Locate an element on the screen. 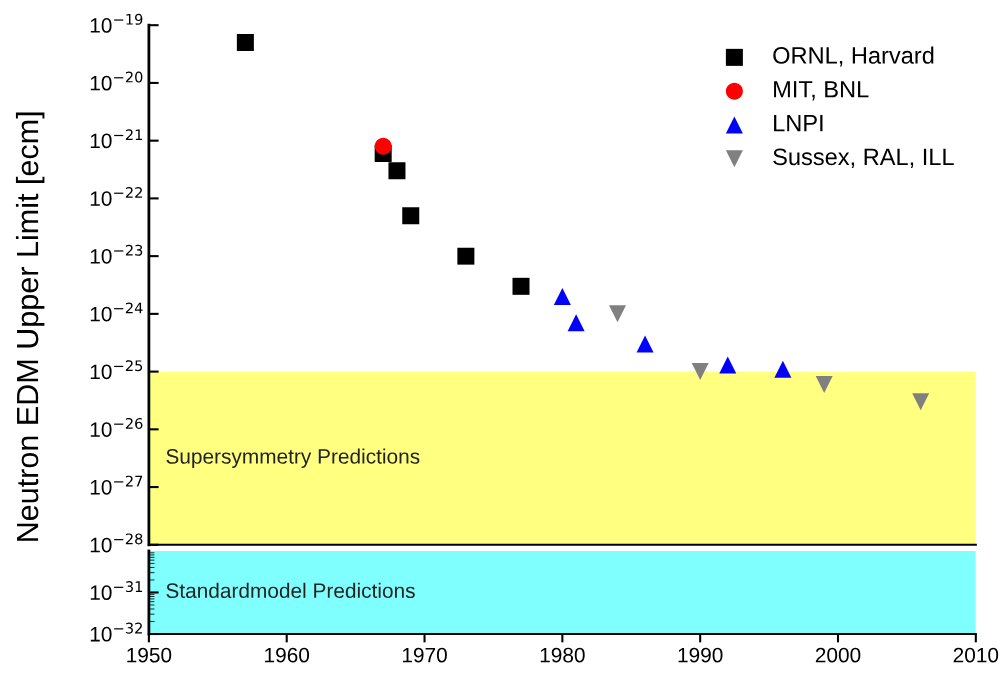 The image size is (1006, 681). y-axis-title: Neutron EDM Upper Limit [ecm] is located at coordinates (30, 326).